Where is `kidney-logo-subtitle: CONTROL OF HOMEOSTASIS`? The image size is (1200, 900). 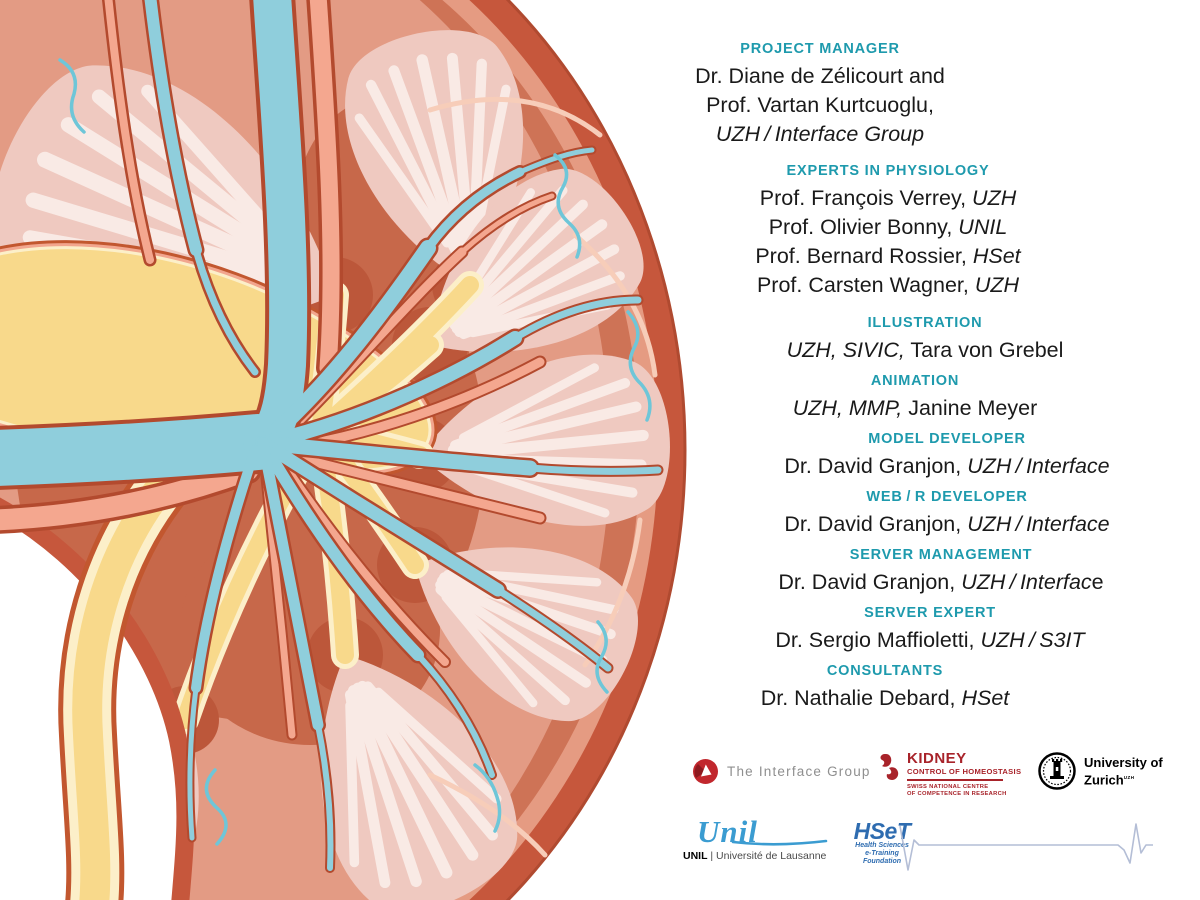
kidney-logo-subtitle: CONTROL OF HOMEOSTASIS is located at coordinates (964, 771).